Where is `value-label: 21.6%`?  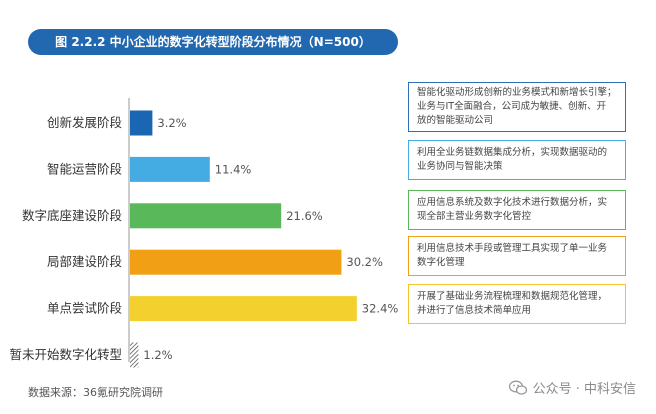
value-label: 21.6% is located at coordinates (304, 216).